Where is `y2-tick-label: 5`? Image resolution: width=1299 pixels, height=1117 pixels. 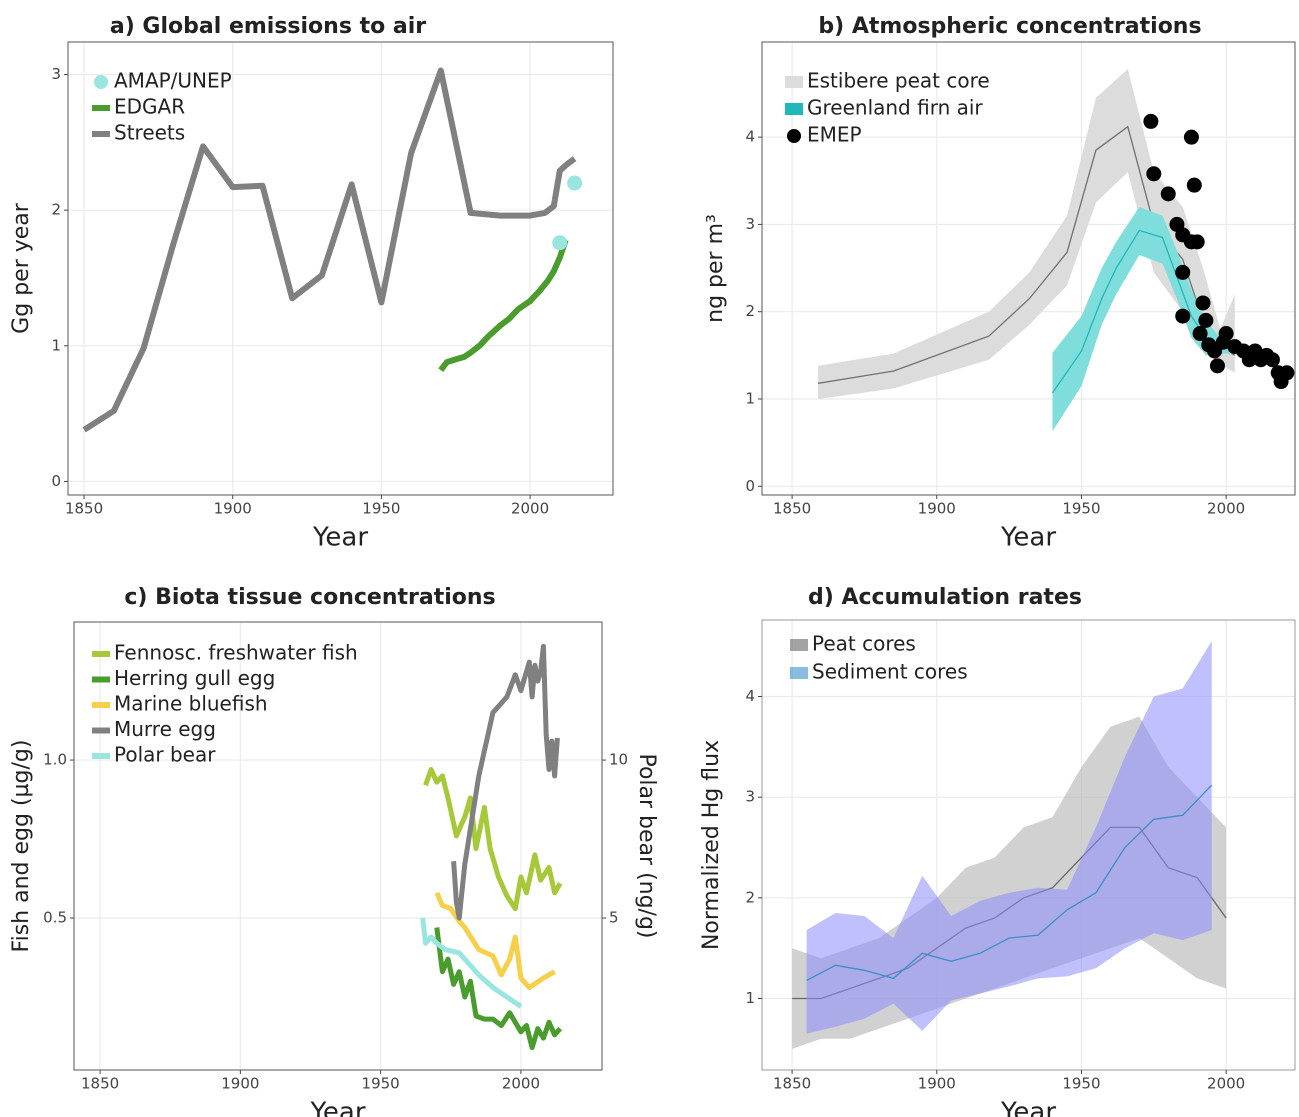 y2-tick-label: 5 is located at coordinates (614, 918).